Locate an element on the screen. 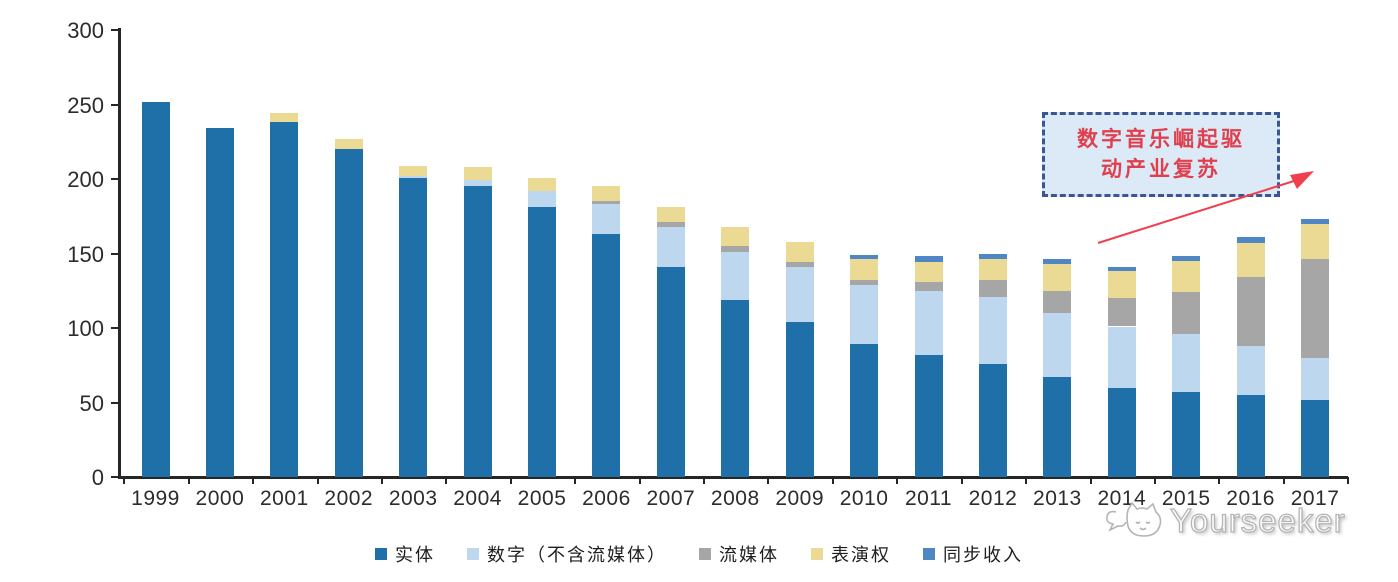 The height and width of the screenshot is (582, 1398). legend-item: 同步收入 is located at coordinates (973, 554).